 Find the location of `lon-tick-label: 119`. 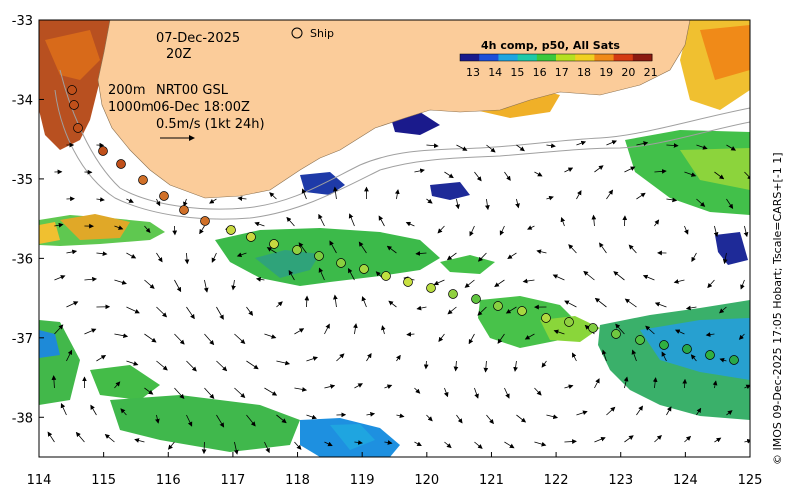

lon-tick-label: 119 is located at coordinates (362, 480).